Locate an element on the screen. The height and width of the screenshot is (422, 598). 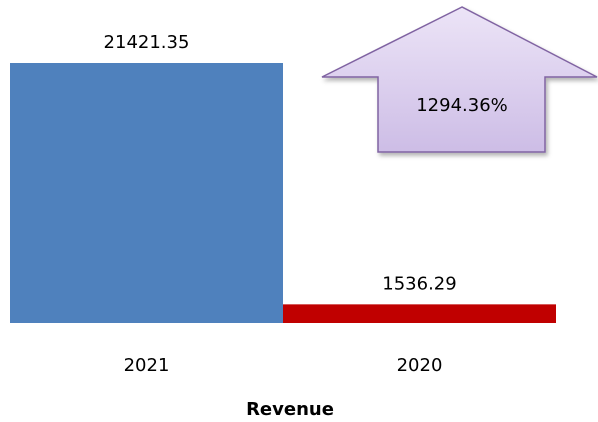
annotation: 1294.36% is located at coordinates (462, 105).